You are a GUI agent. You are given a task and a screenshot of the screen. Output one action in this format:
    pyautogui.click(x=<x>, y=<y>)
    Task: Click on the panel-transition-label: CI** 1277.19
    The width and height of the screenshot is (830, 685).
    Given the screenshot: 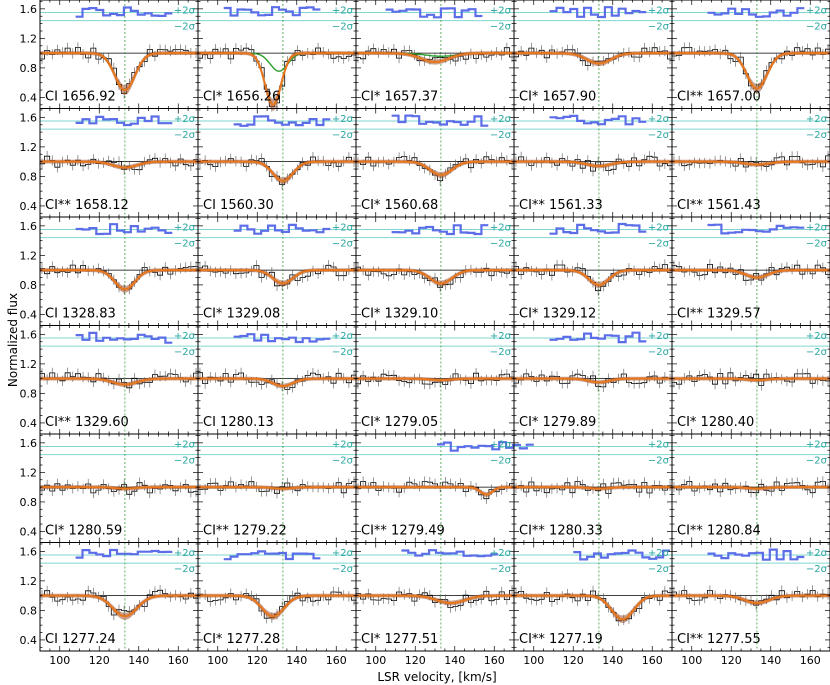 What is the action you would take?
    pyautogui.click(x=561, y=639)
    